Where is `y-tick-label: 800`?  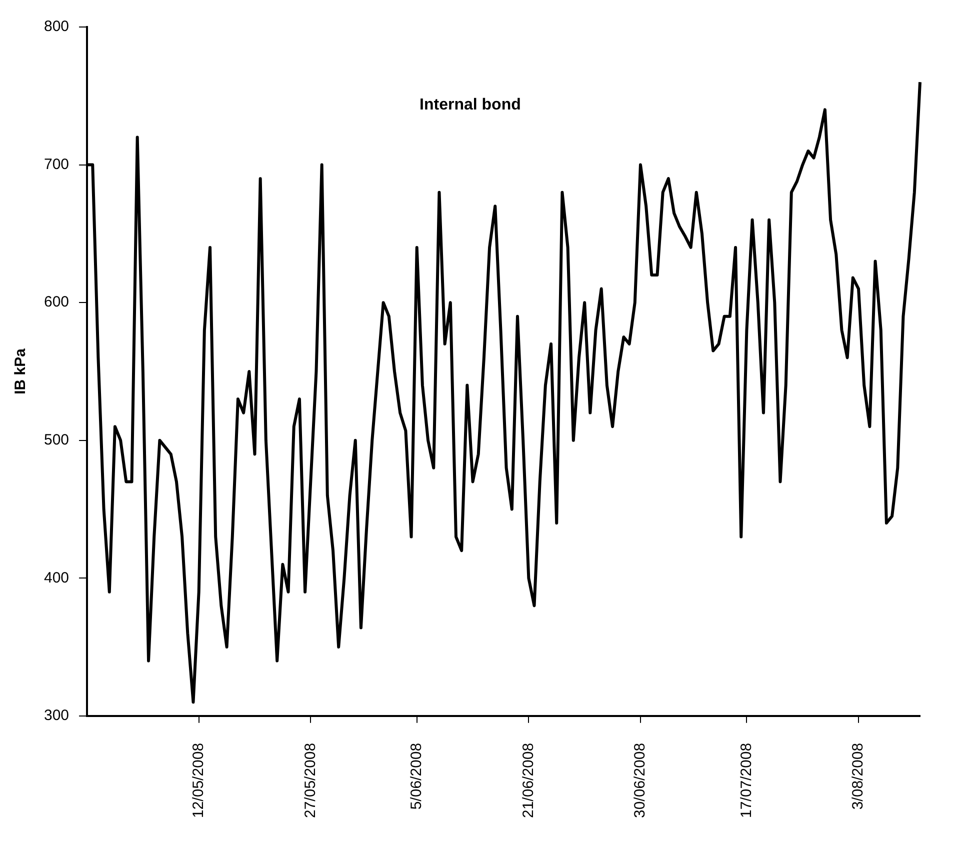
y-tick-label: 800 is located at coordinates (57, 27).